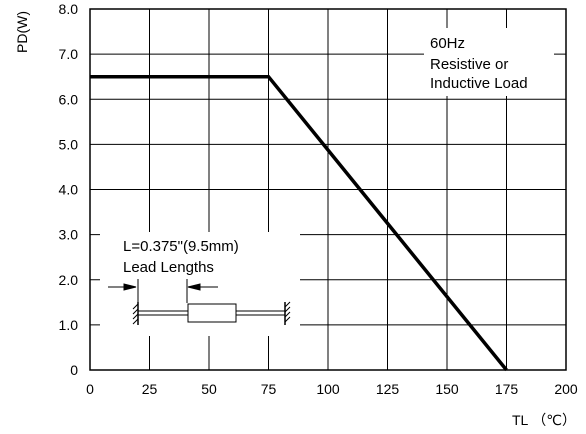 Image resolution: width=586 pixels, height=434 pixels. I want to click on lead-diagram, so click(199, 302).